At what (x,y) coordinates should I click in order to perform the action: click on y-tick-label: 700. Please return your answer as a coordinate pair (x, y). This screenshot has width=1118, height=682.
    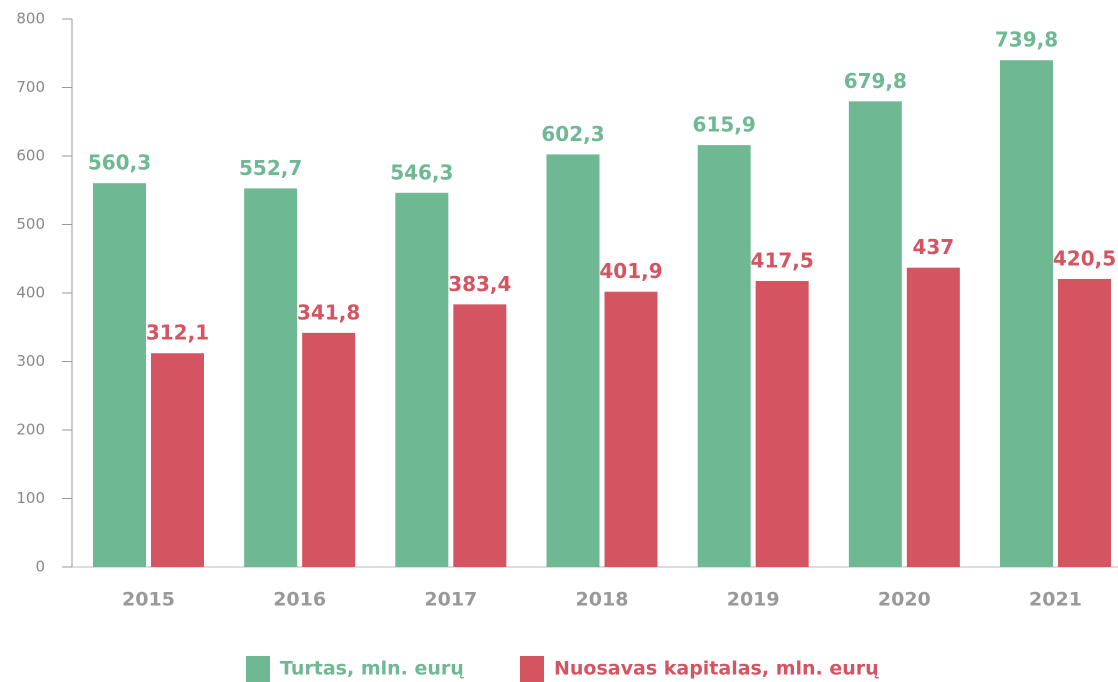
    Looking at the image, I should click on (30, 87).